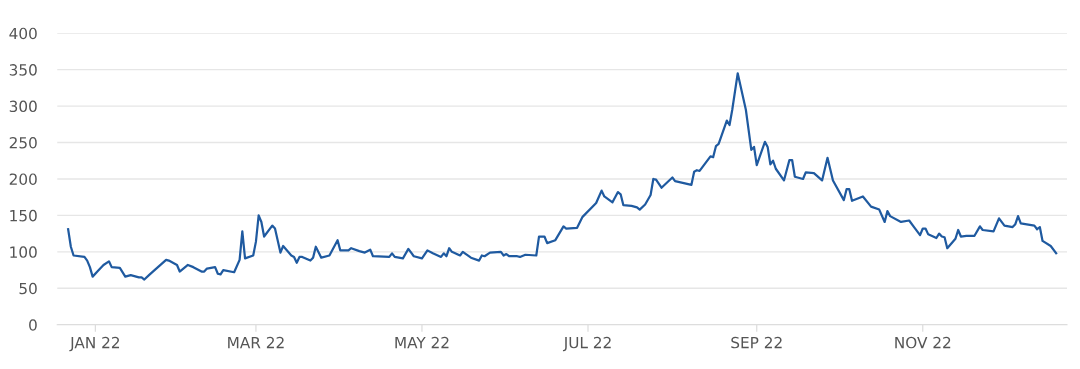 The image size is (1080, 369). What do you see at coordinates (33, 325) in the screenshot?
I see `y-tick-label: 0` at bounding box center [33, 325].